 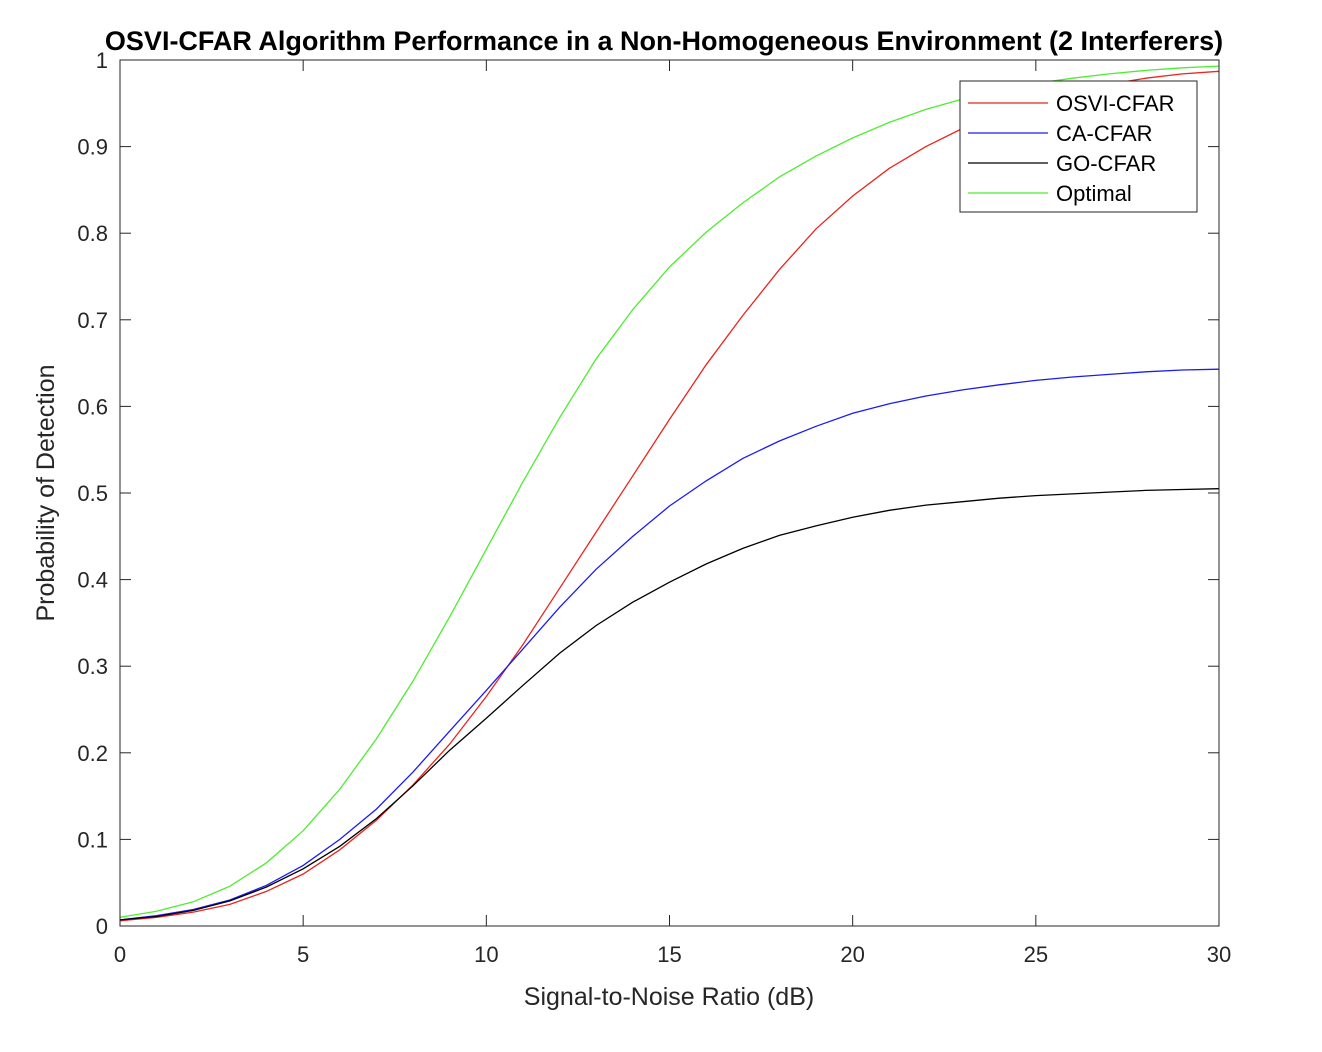 What do you see at coordinates (1104, 133) in the screenshot?
I see `legend-label-ca-cfar: CA-CFAR` at bounding box center [1104, 133].